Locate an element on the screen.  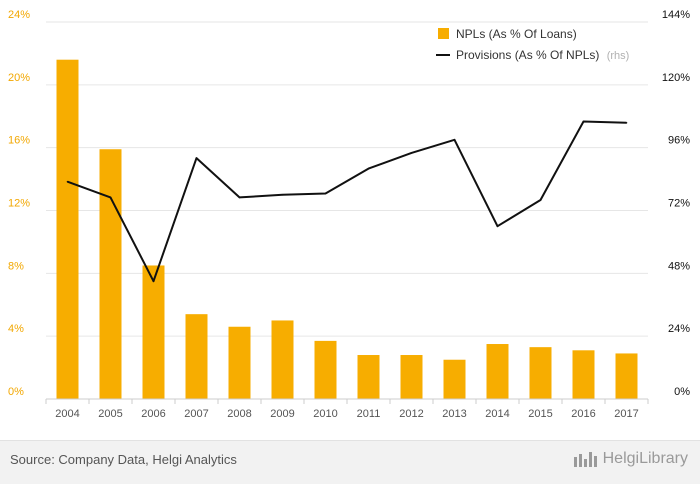
x-tick-label: 2016 is located at coordinates (583, 414).